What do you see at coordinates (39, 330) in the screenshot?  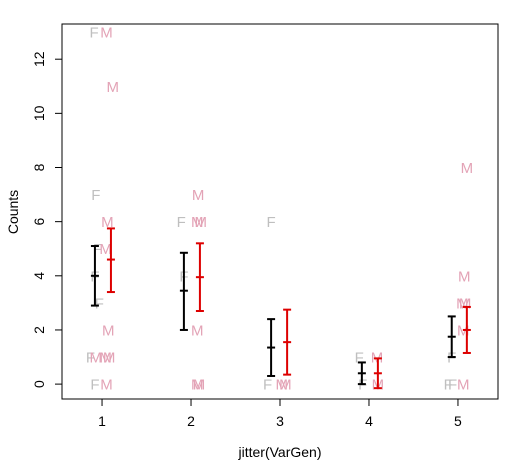 I see `y-tick-label: 2` at bounding box center [39, 330].